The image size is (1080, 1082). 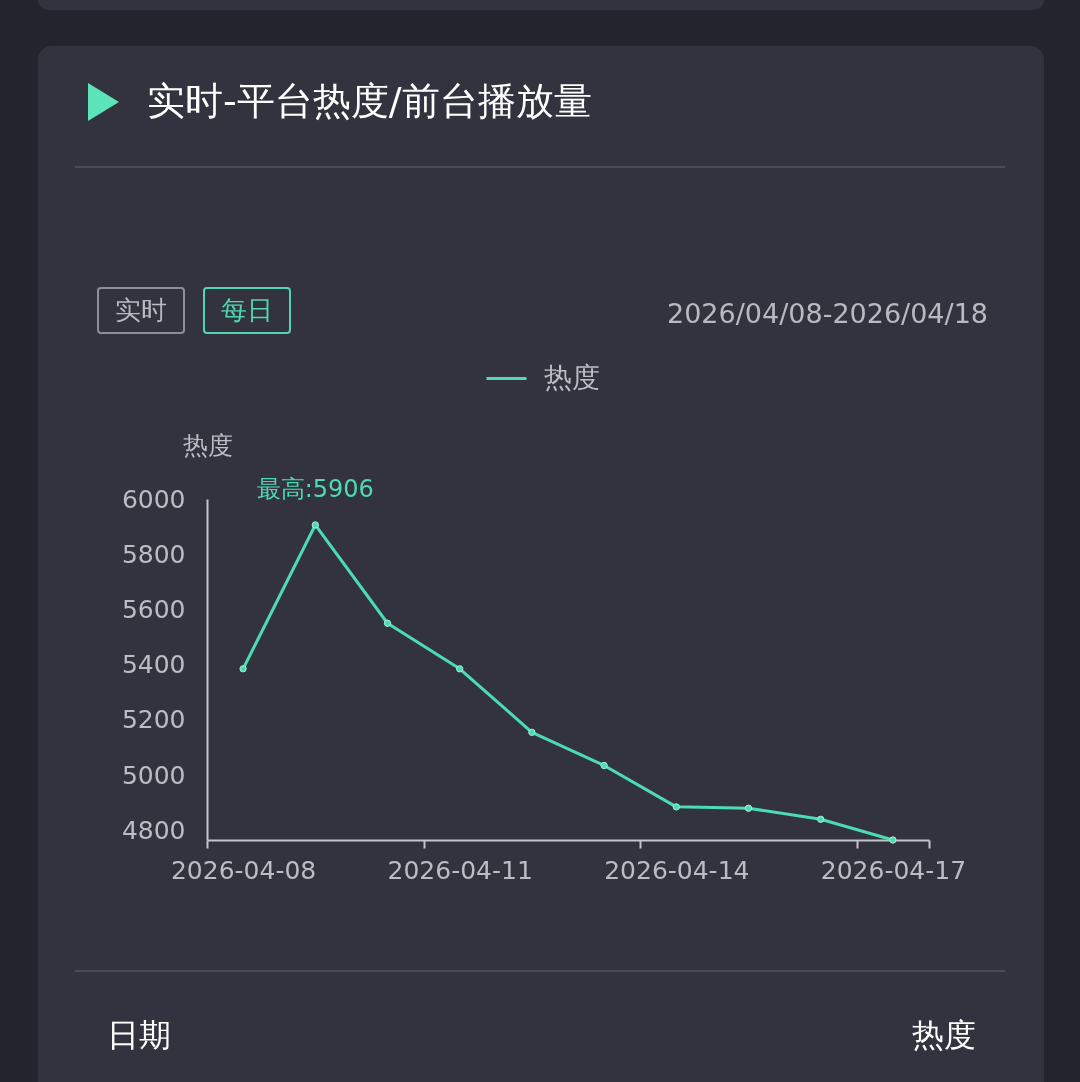 What do you see at coordinates (153, 499) in the screenshot?
I see `y-tick-label: 6000` at bounding box center [153, 499].